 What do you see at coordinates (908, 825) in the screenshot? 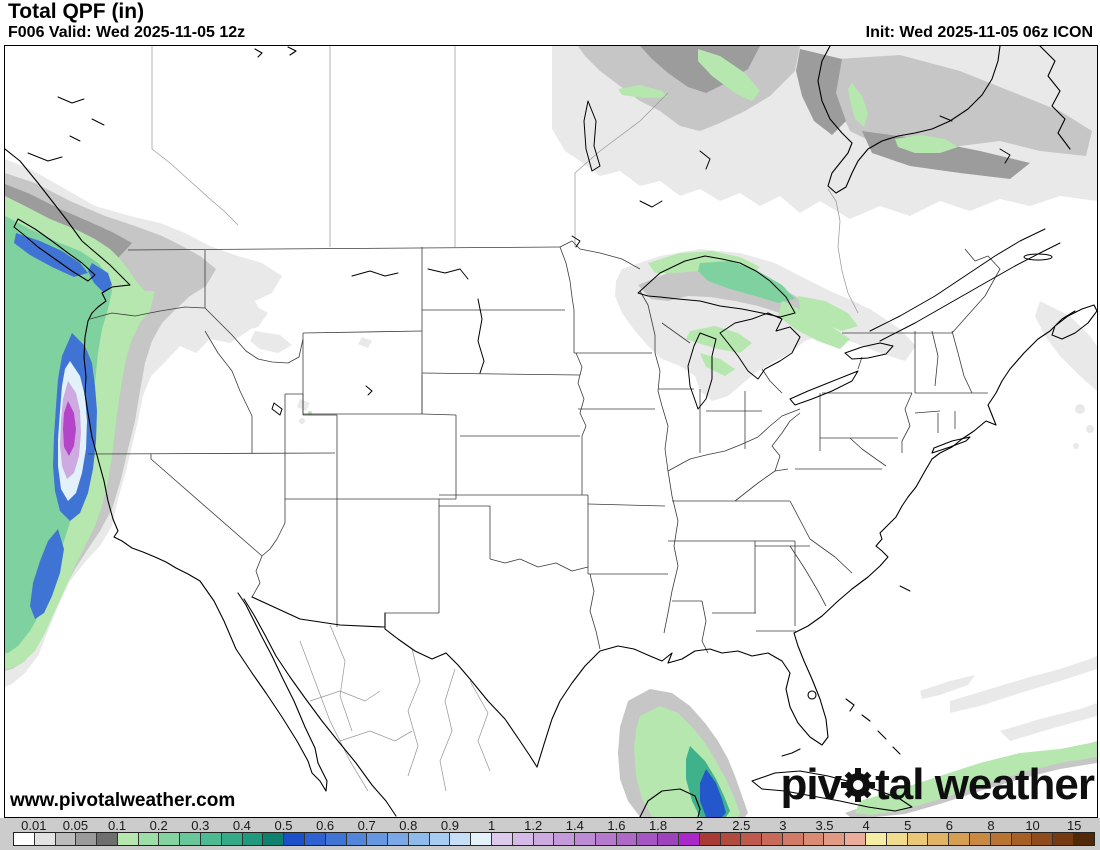
I see `colorbar-tick-label: 5` at bounding box center [908, 825].